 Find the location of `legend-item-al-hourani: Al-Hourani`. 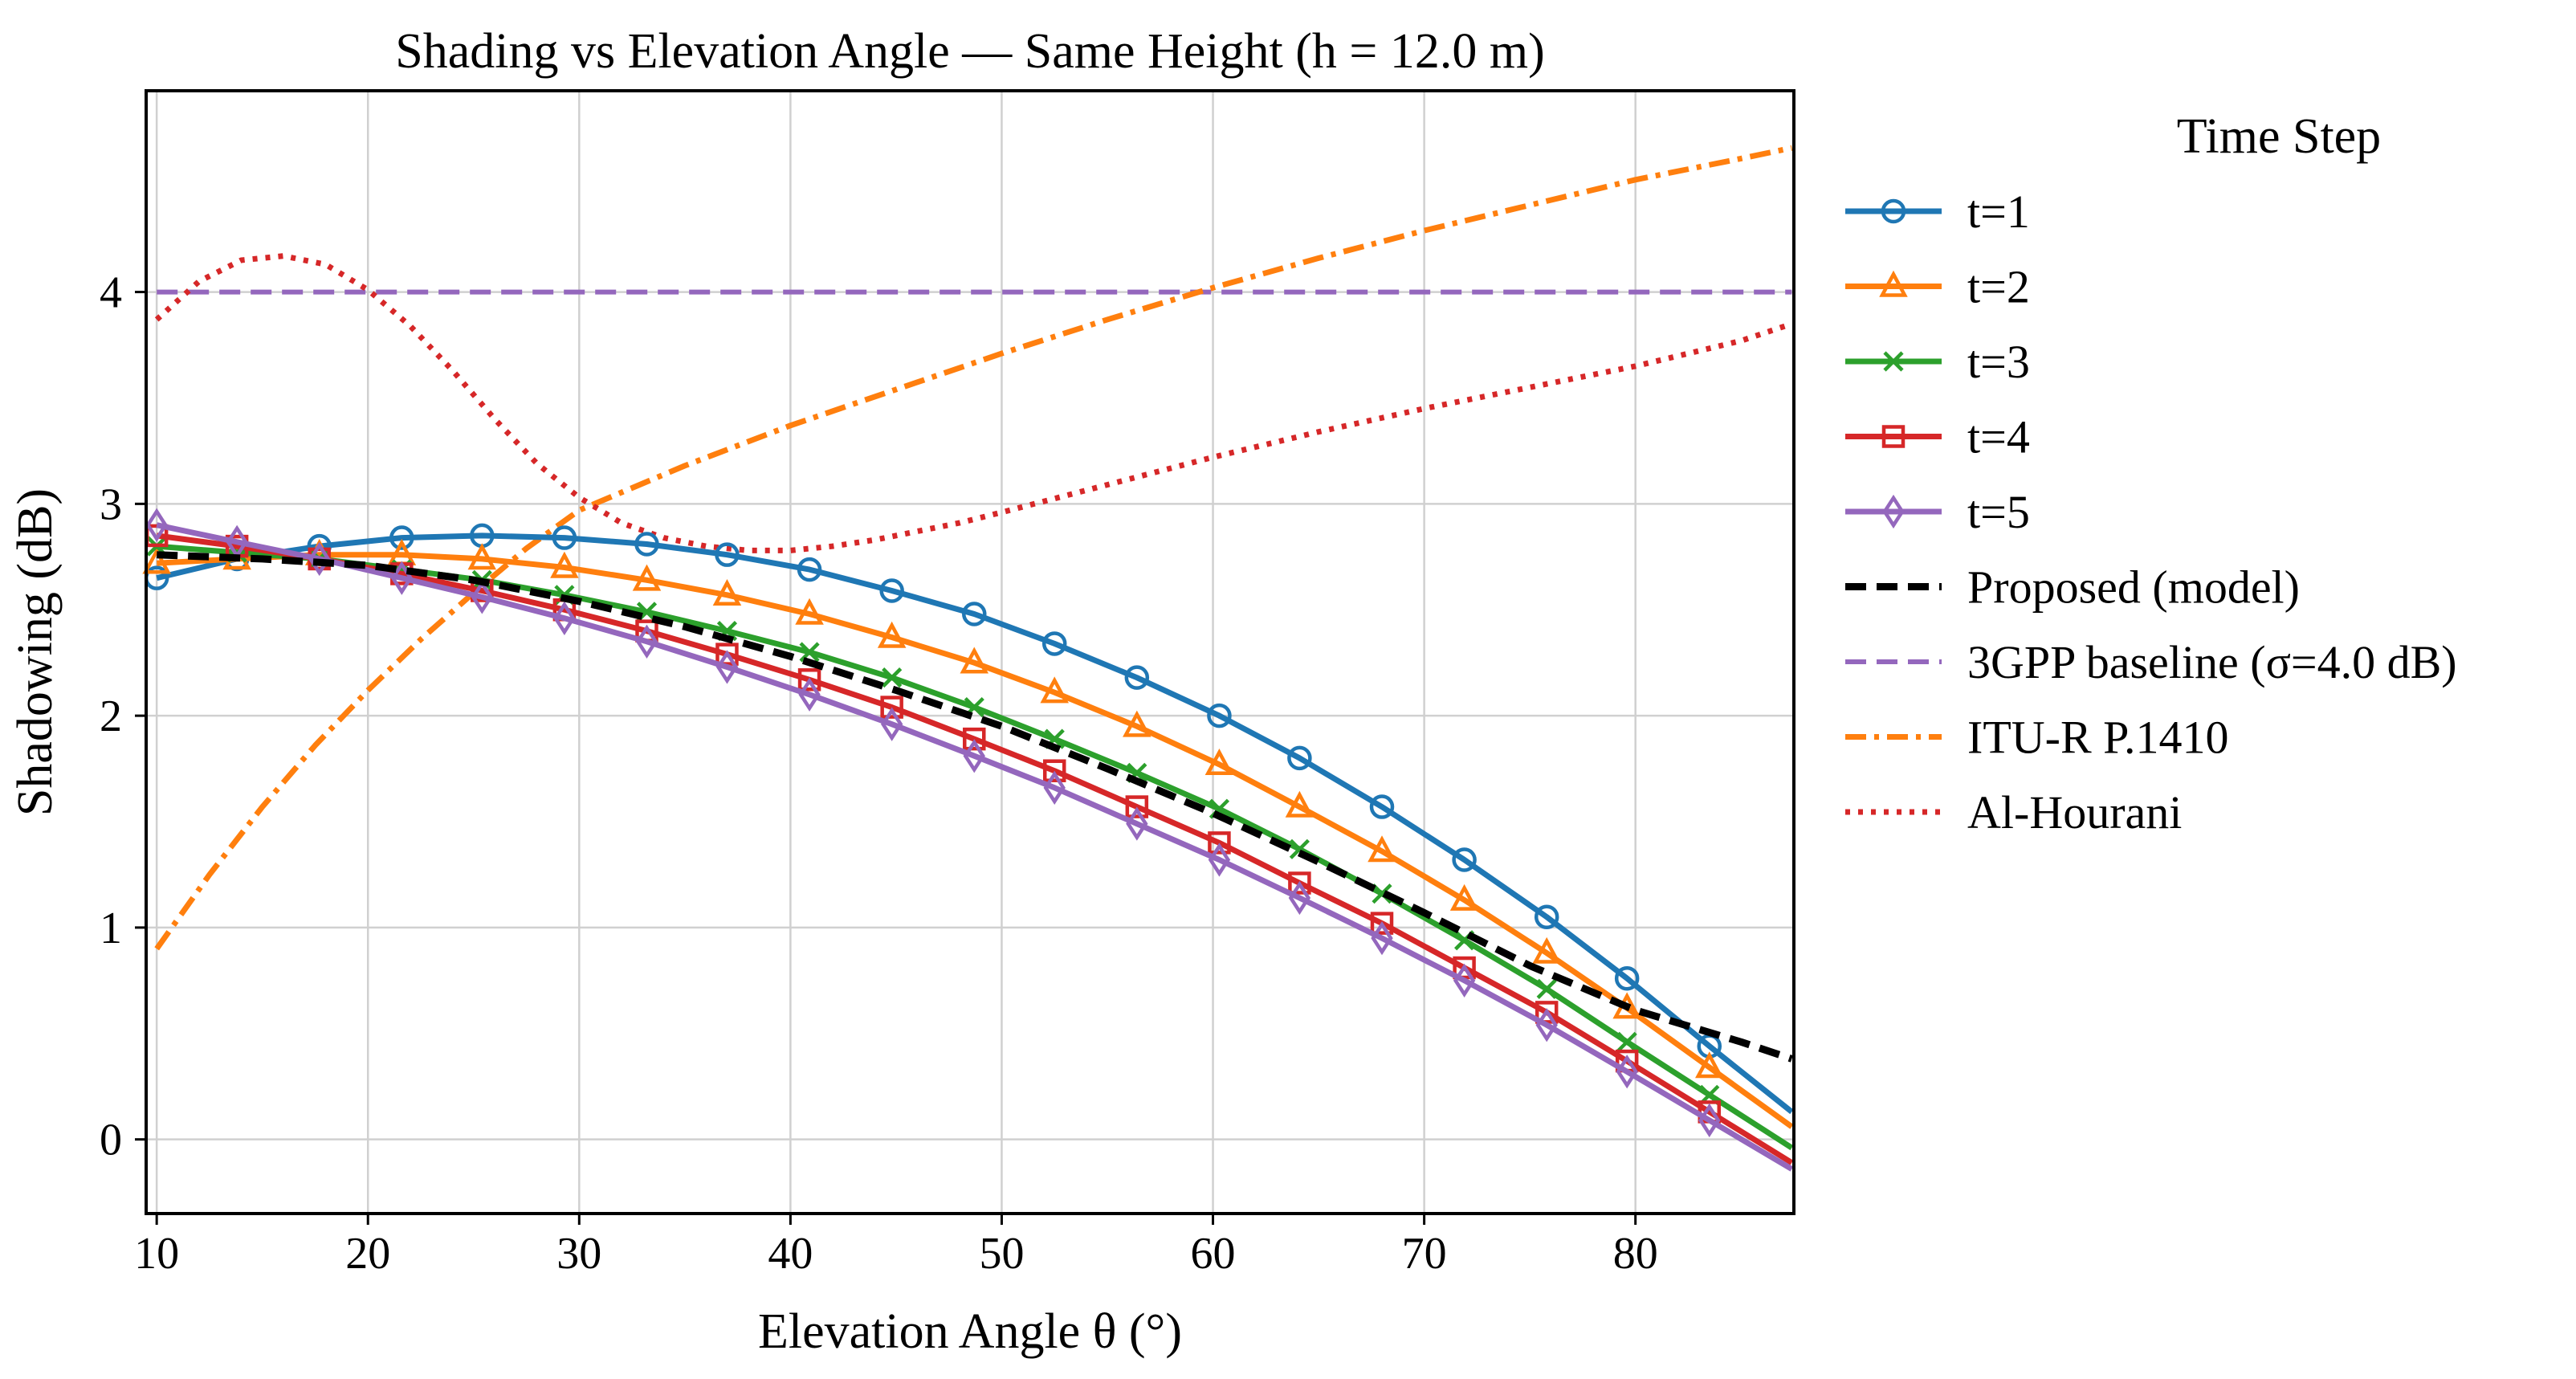

legend-item-al-hourani: Al-Hourani is located at coordinates (2013, 812).